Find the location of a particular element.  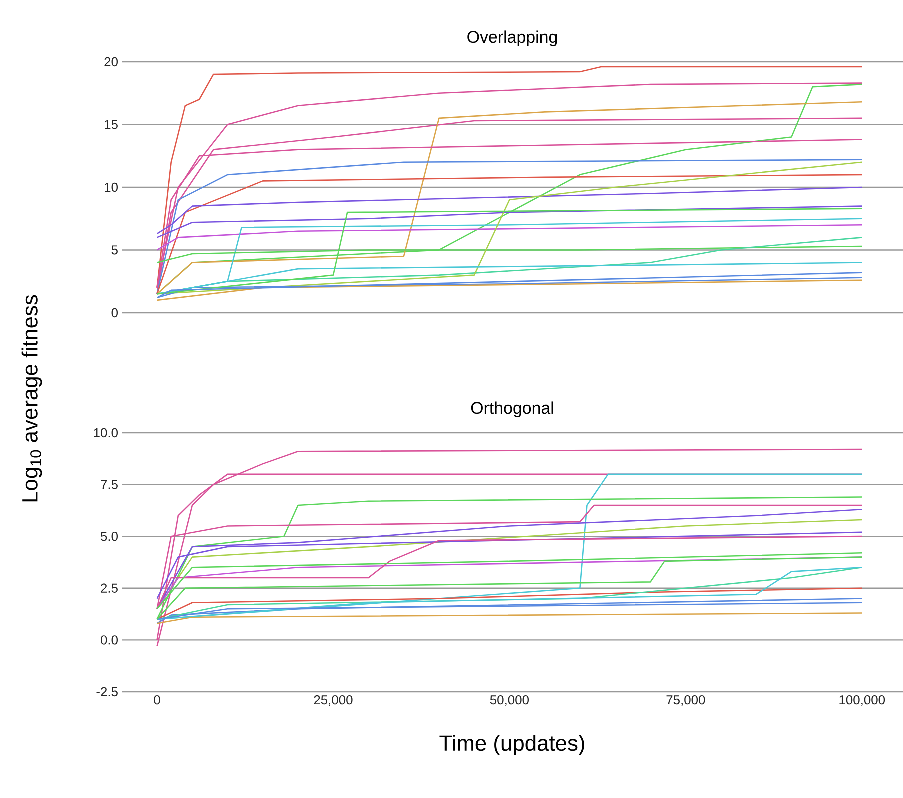

x-tick-label: 0 is located at coordinates (157, 700).